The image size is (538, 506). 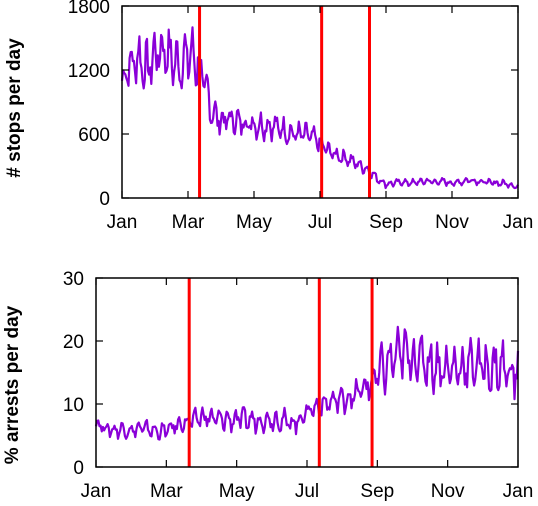 I want to click on stops-x-tick-label: May, so click(x=254, y=222).